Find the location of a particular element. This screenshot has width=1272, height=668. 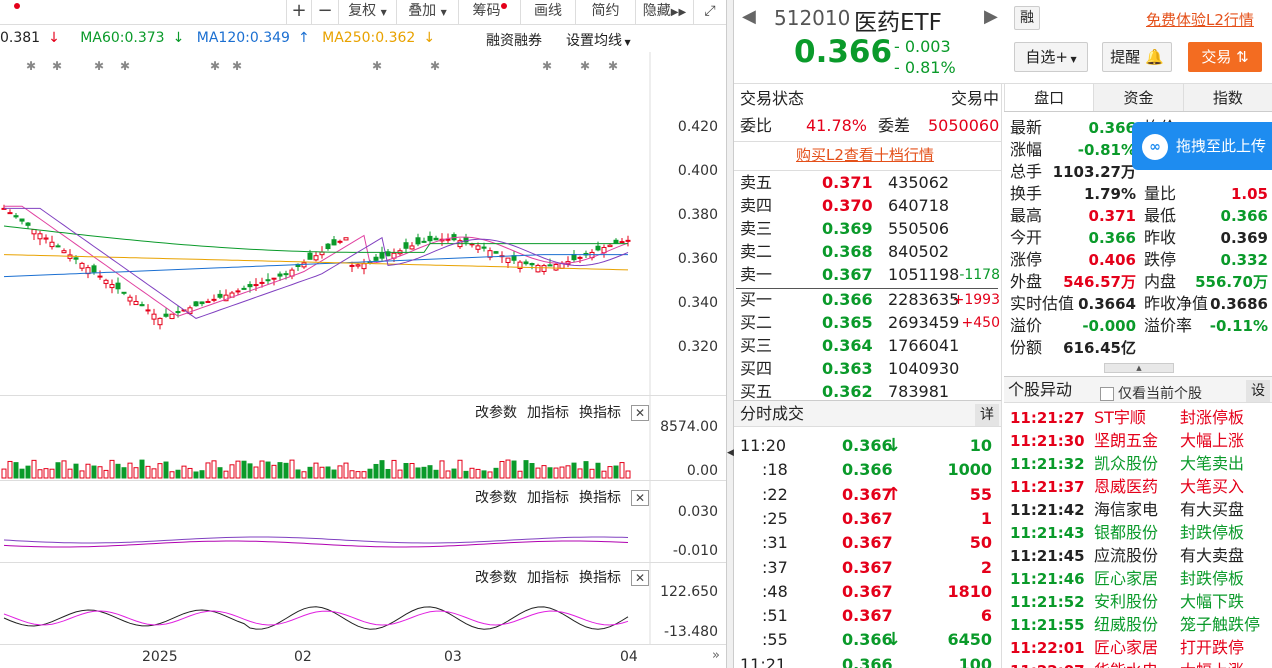

next-stock-button: ▶ is located at coordinates (991, 16).